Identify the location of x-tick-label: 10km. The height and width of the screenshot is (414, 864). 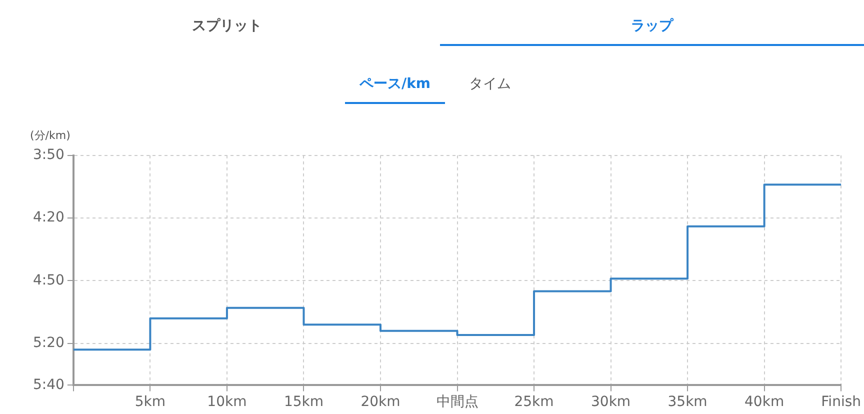
(227, 402).